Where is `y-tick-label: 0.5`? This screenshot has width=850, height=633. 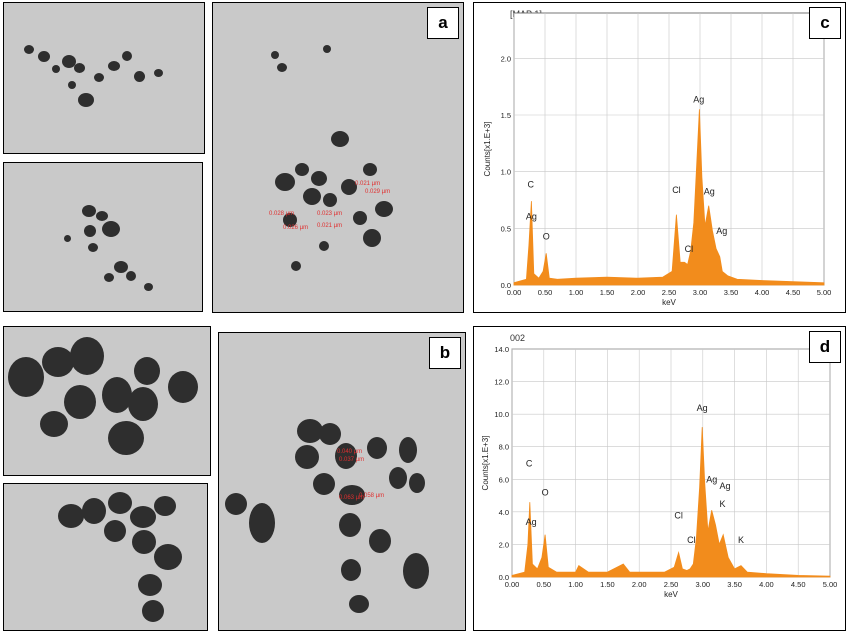 y-tick-label: 0.5 is located at coordinates (506, 228).